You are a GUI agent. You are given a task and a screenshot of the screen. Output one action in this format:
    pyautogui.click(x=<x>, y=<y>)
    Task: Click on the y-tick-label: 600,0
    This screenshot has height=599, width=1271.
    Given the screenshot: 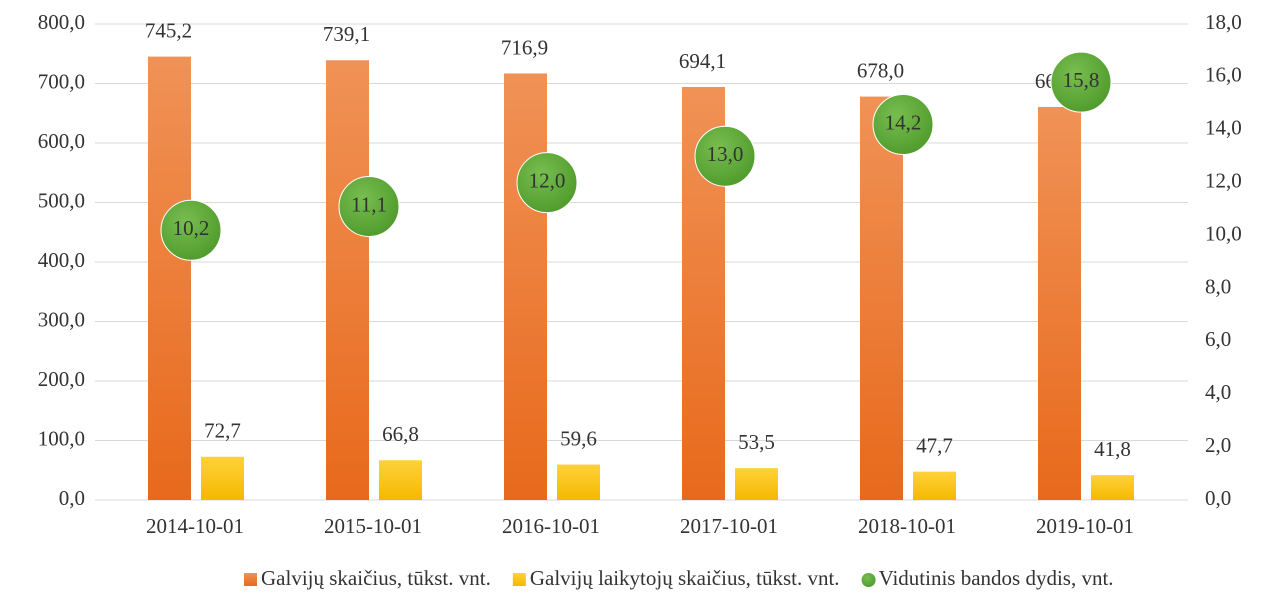 What is the action you would take?
    pyautogui.click(x=61, y=141)
    